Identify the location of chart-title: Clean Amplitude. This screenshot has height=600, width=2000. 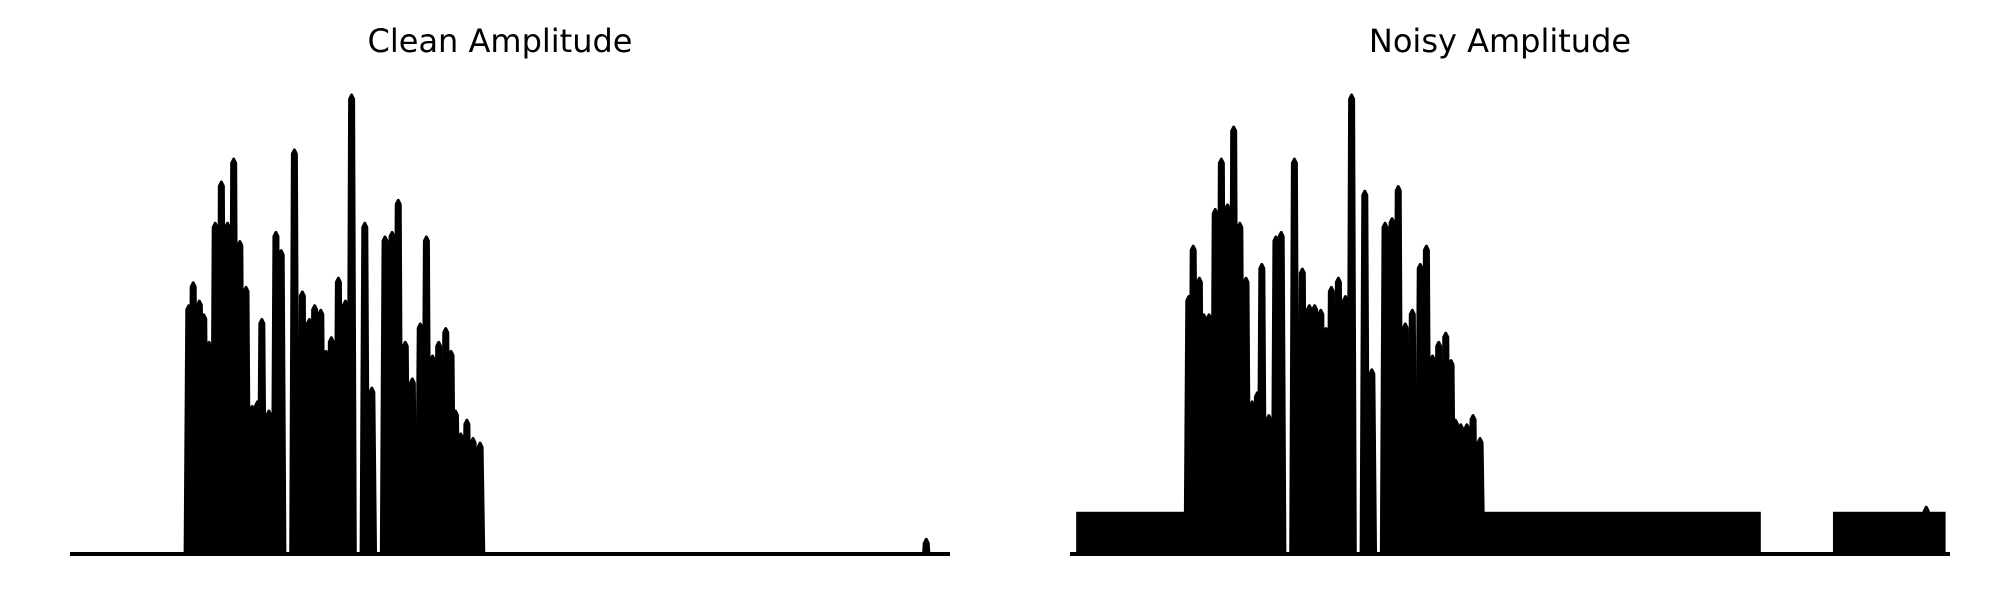
(500, 41).